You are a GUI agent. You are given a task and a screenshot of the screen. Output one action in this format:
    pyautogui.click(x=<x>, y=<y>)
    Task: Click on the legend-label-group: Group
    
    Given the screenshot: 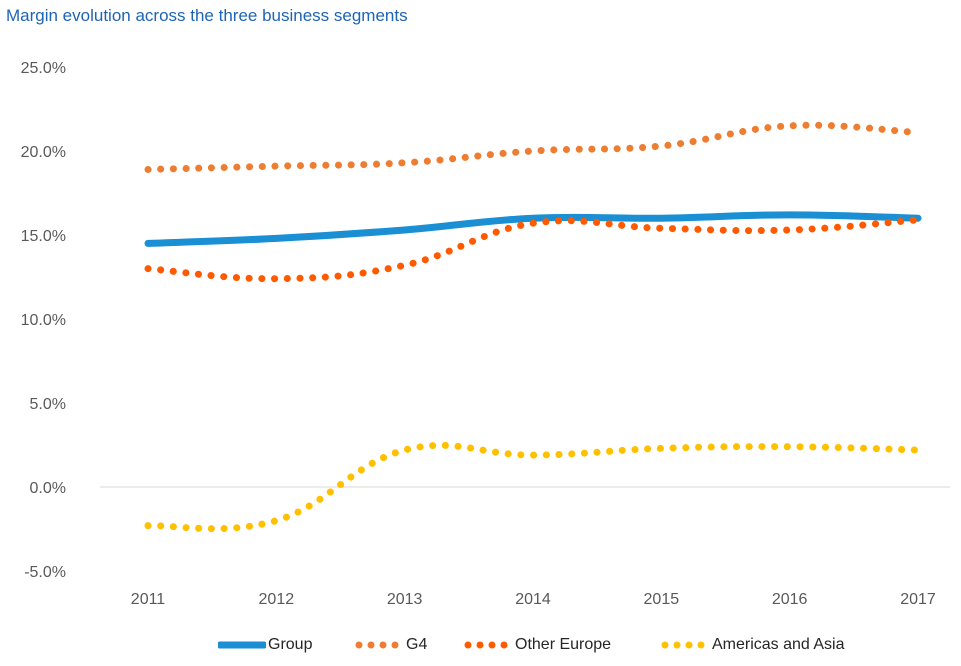 What is the action you would take?
    pyautogui.click(x=290, y=644)
    